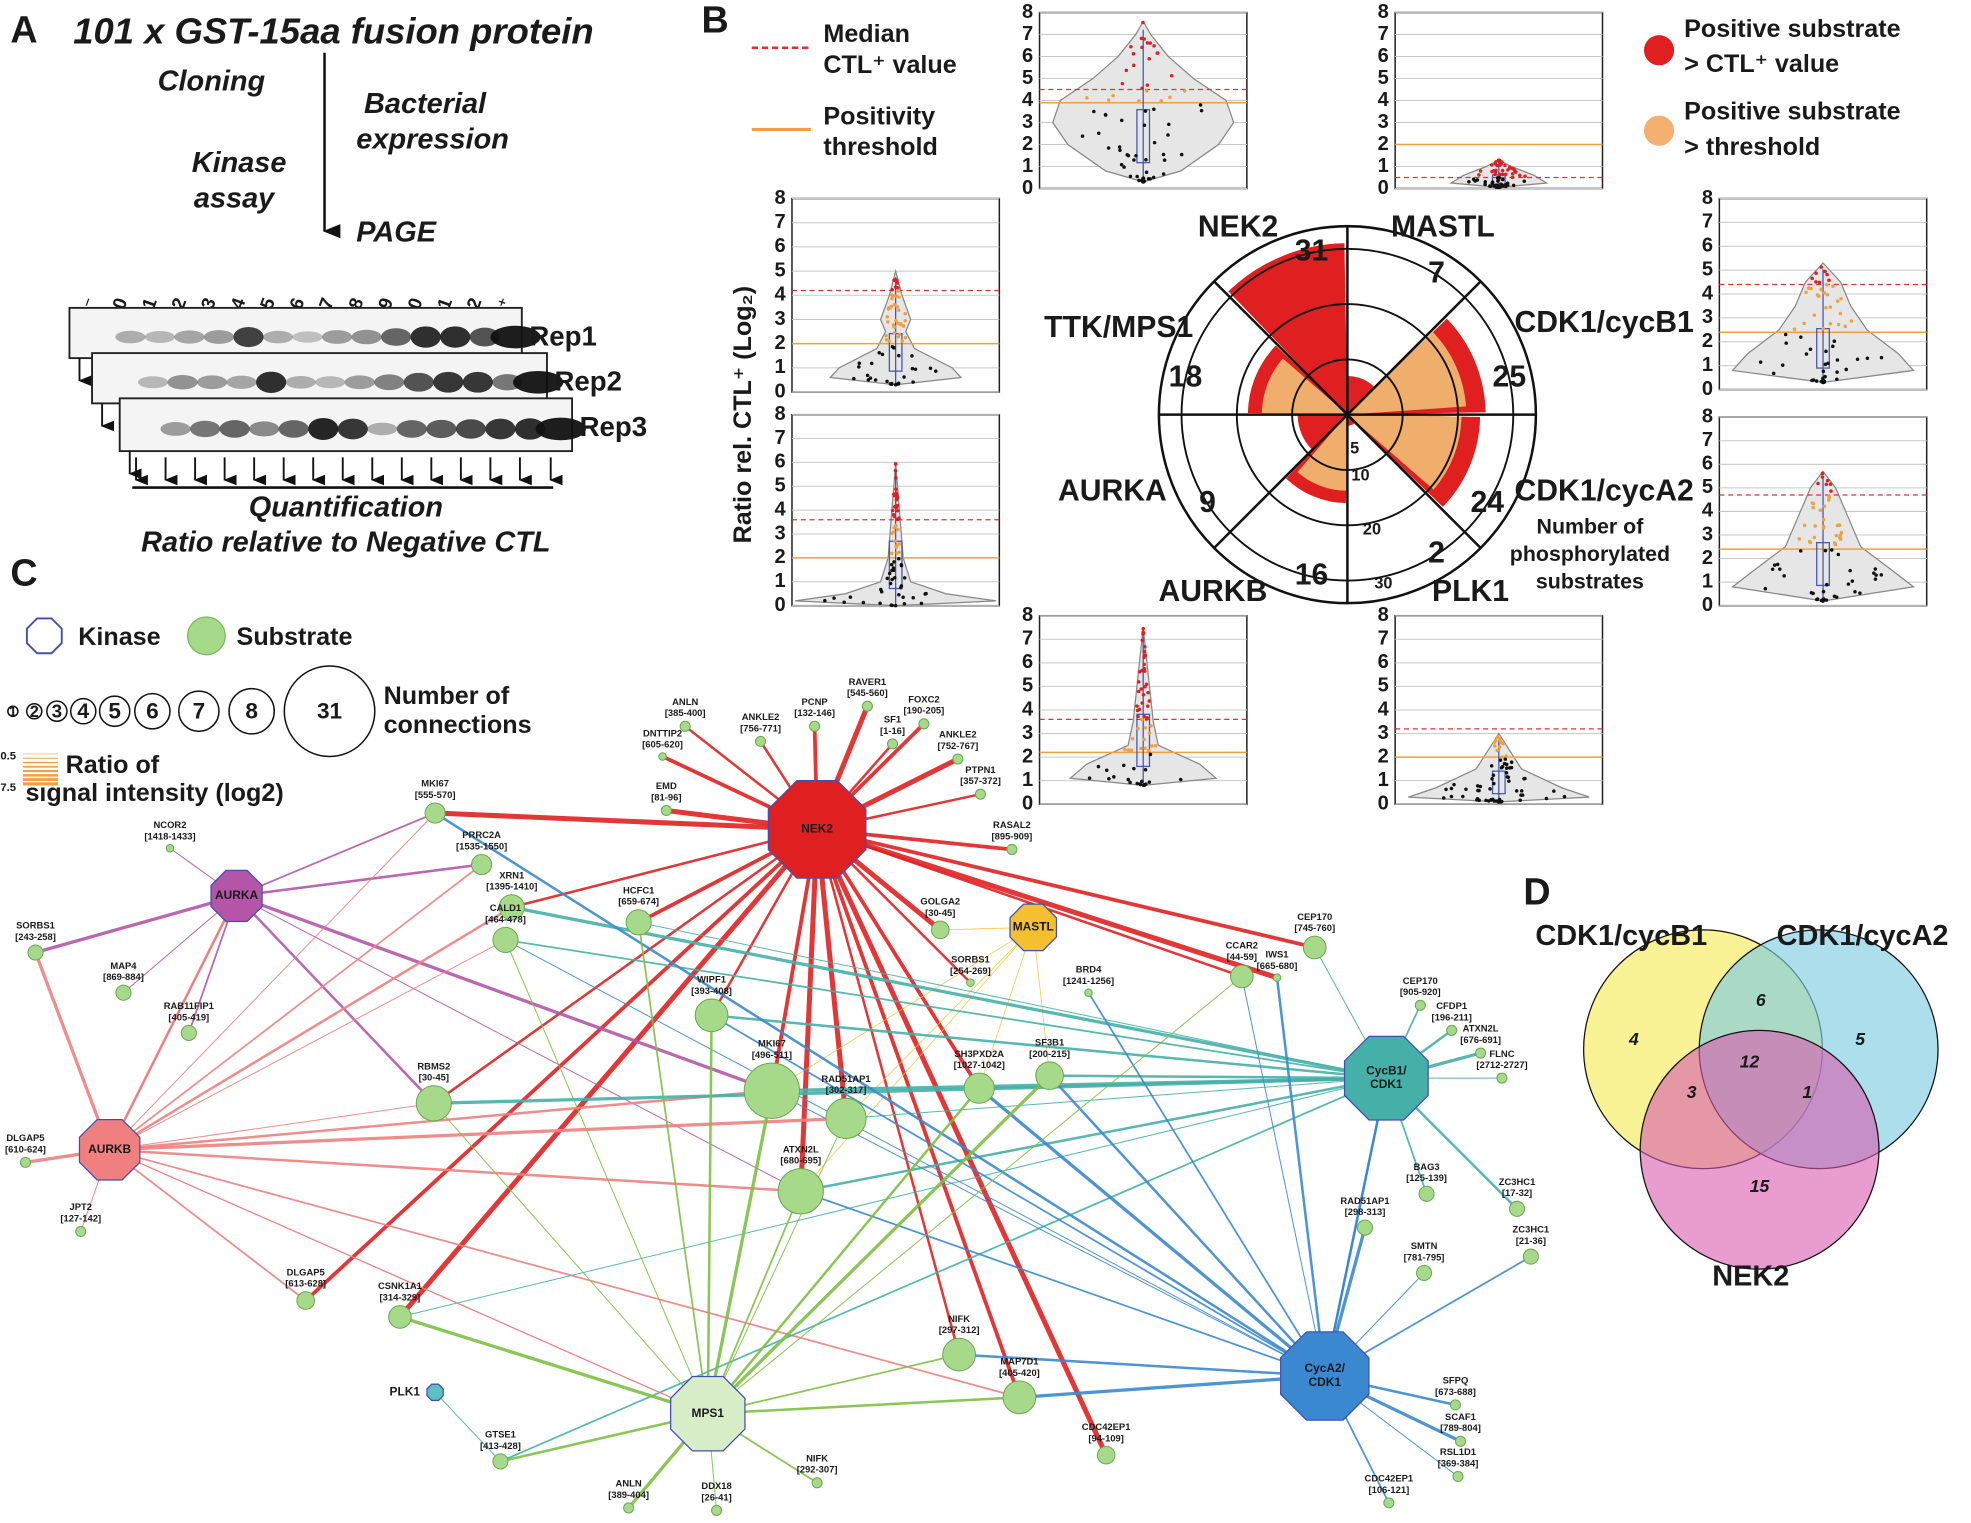  I want to click on kinase-count: 7, so click(1436, 273).